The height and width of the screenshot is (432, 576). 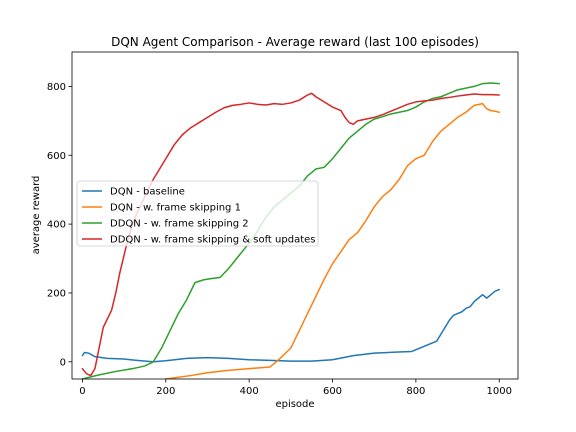 I want to click on y-axis: 0 200 400 600 800, so click(x=59, y=225).